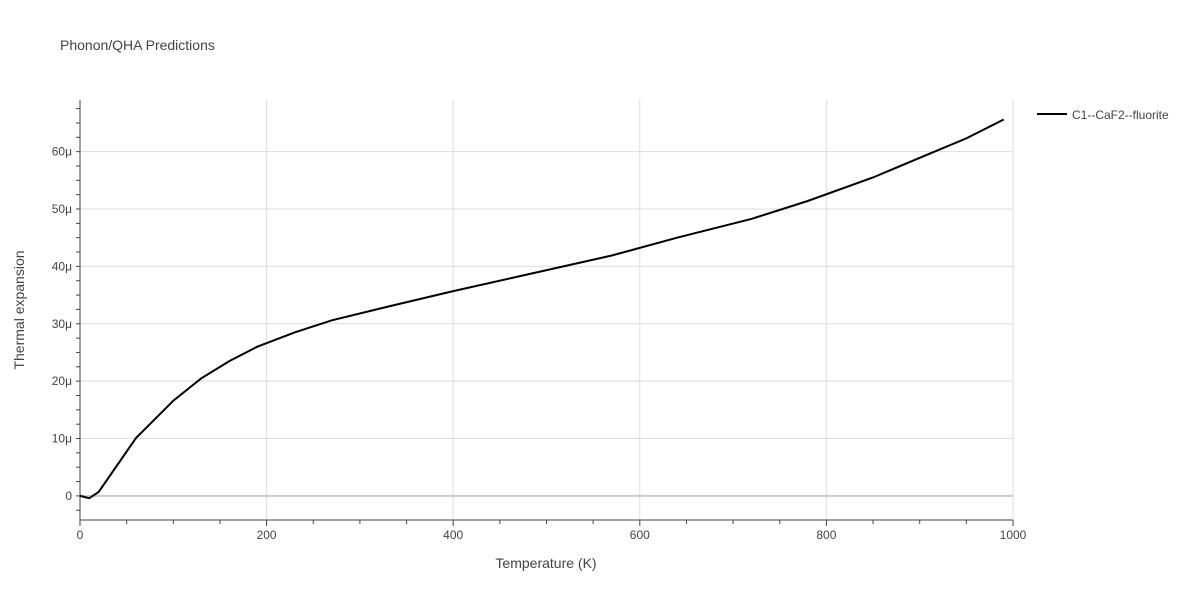 This screenshot has height=605, width=1200. Describe the element at coordinates (80, 535) in the screenshot. I see `x-tick-label: 0` at that location.